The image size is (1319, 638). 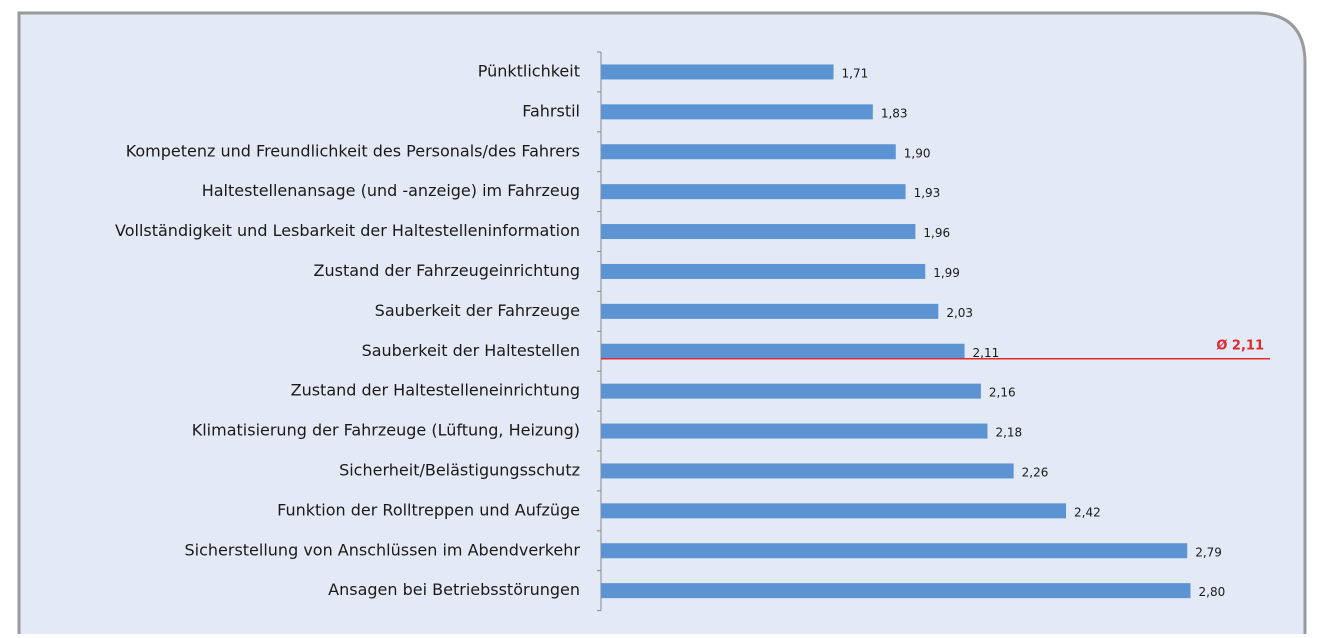 I want to click on value-label: 1,93, so click(x=927, y=193).